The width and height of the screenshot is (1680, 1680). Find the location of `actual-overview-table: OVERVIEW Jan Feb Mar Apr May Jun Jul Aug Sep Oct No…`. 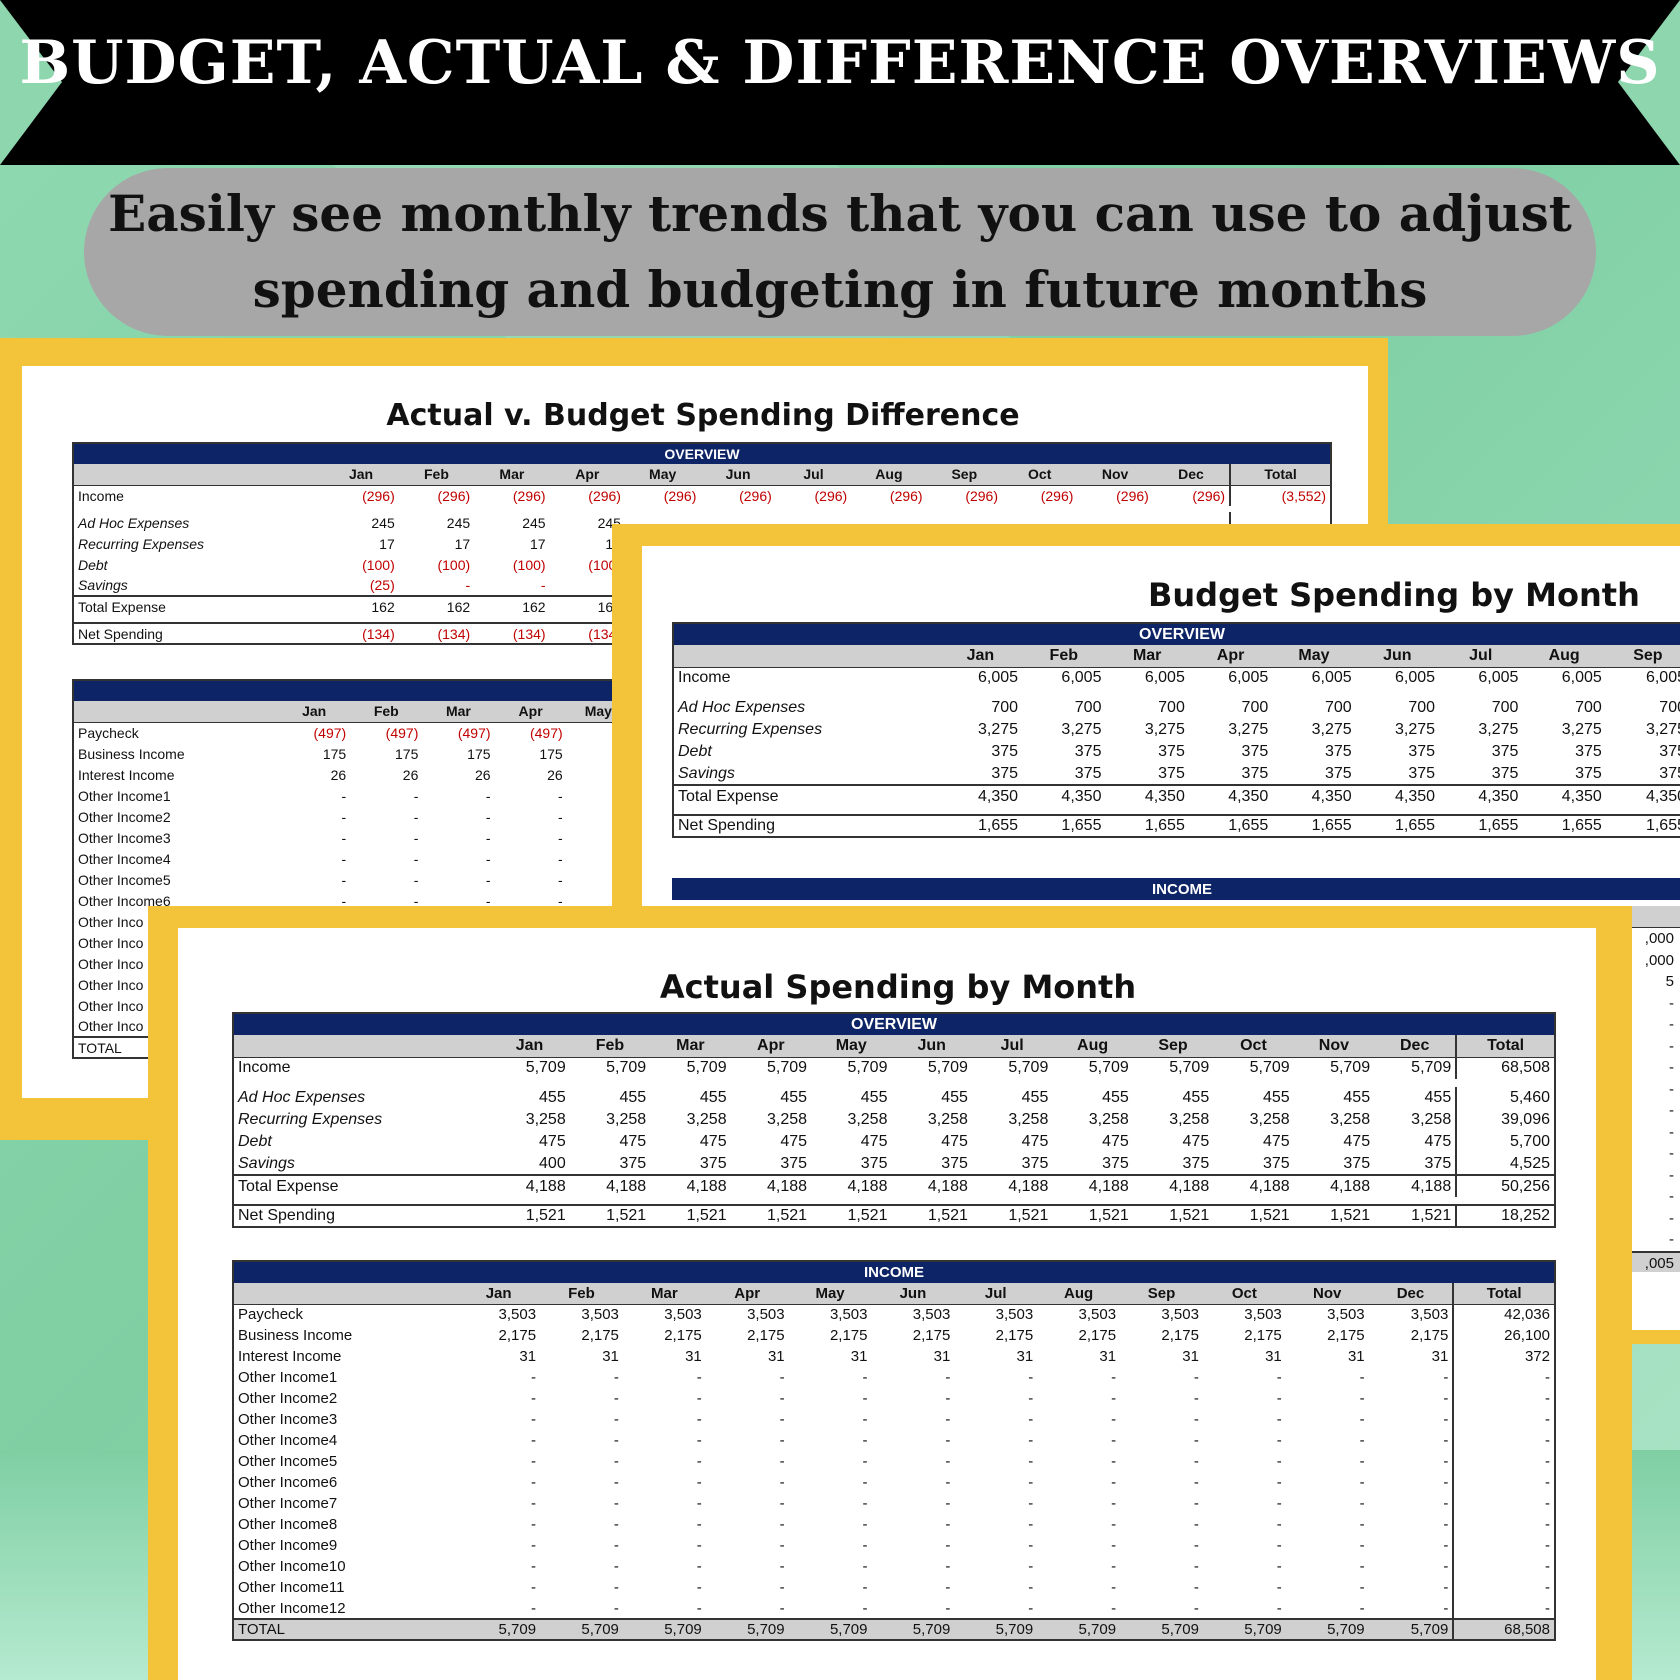

actual-overview-table: OVERVIEW Jan Feb Mar Apr May Jun Jul Aug Sep Oct No… is located at coordinates (894, 1120).